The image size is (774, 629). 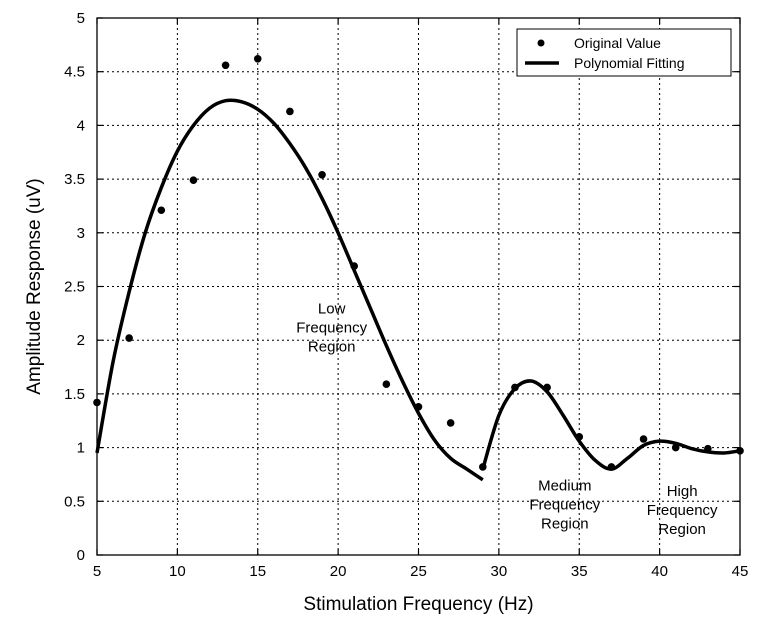 What do you see at coordinates (81, 233) in the screenshot?
I see `y-tick-label: 3` at bounding box center [81, 233].